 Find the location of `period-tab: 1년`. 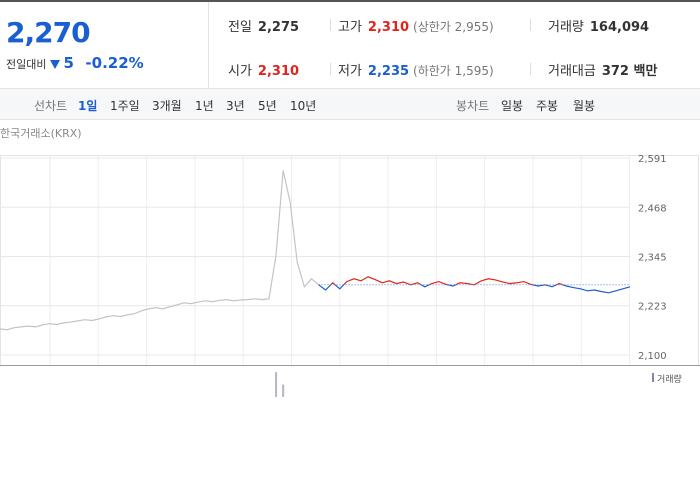

period-tab: 1년 is located at coordinates (204, 106).